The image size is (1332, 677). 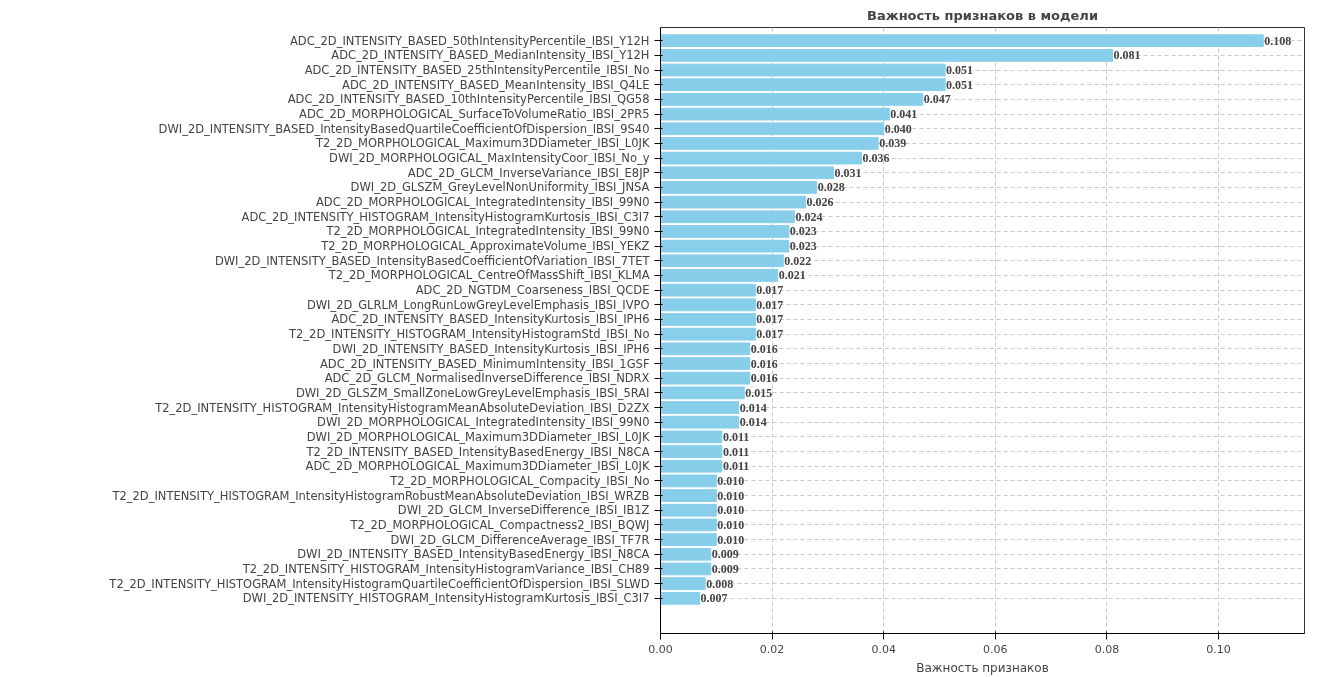 I want to click on data-label: 0.108, so click(x=1278, y=40).